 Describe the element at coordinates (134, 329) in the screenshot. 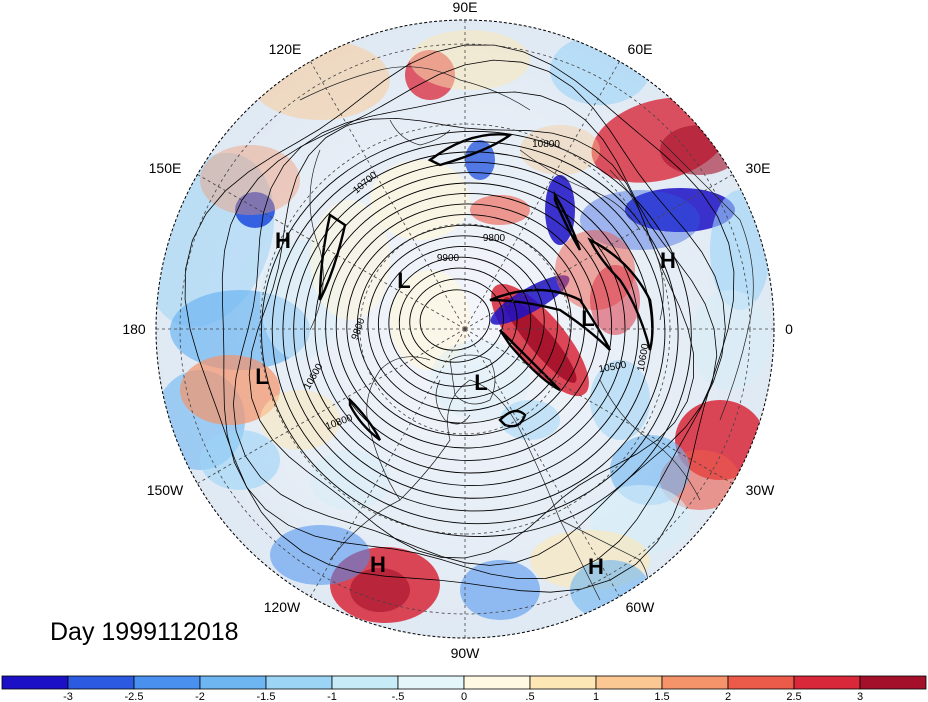

I see `longitude-label: 180` at that location.